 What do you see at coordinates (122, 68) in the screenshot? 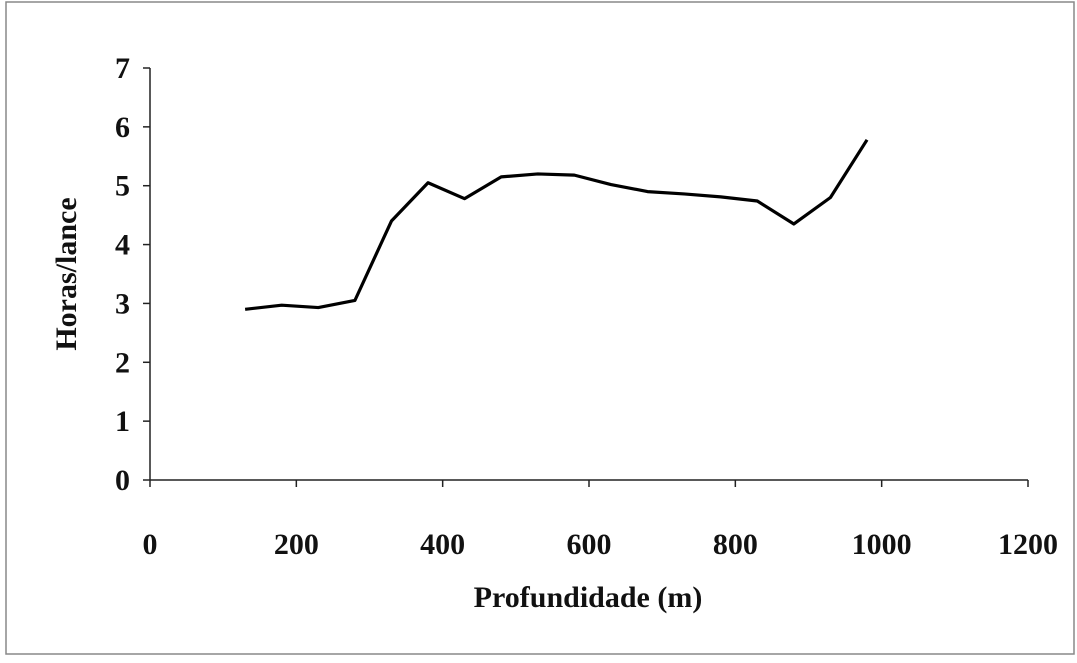
I see `y-tick-label: 7` at bounding box center [122, 68].